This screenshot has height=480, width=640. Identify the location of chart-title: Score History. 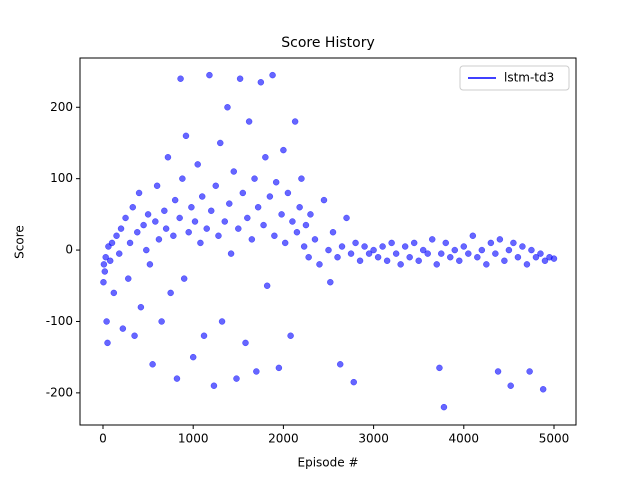
(327, 43).